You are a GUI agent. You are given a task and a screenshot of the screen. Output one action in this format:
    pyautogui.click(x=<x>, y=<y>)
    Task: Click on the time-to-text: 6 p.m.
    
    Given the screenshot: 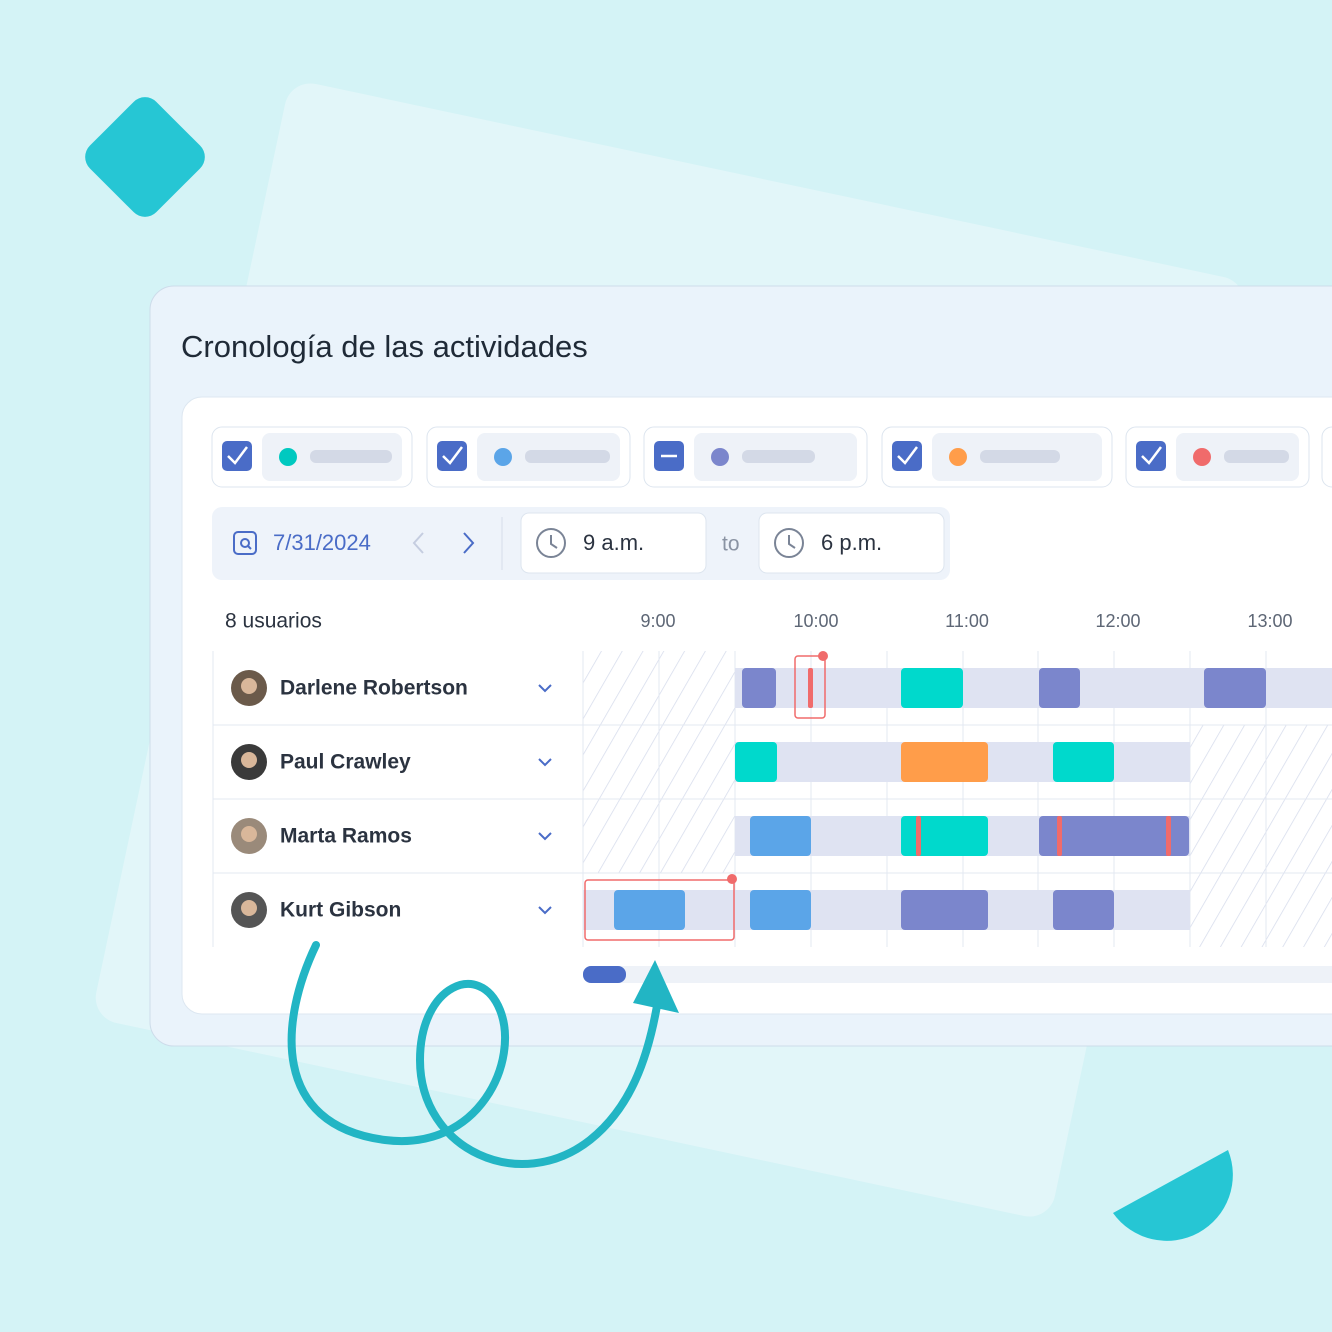 What is the action you would take?
    pyautogui.click(x=851, y=542)
    